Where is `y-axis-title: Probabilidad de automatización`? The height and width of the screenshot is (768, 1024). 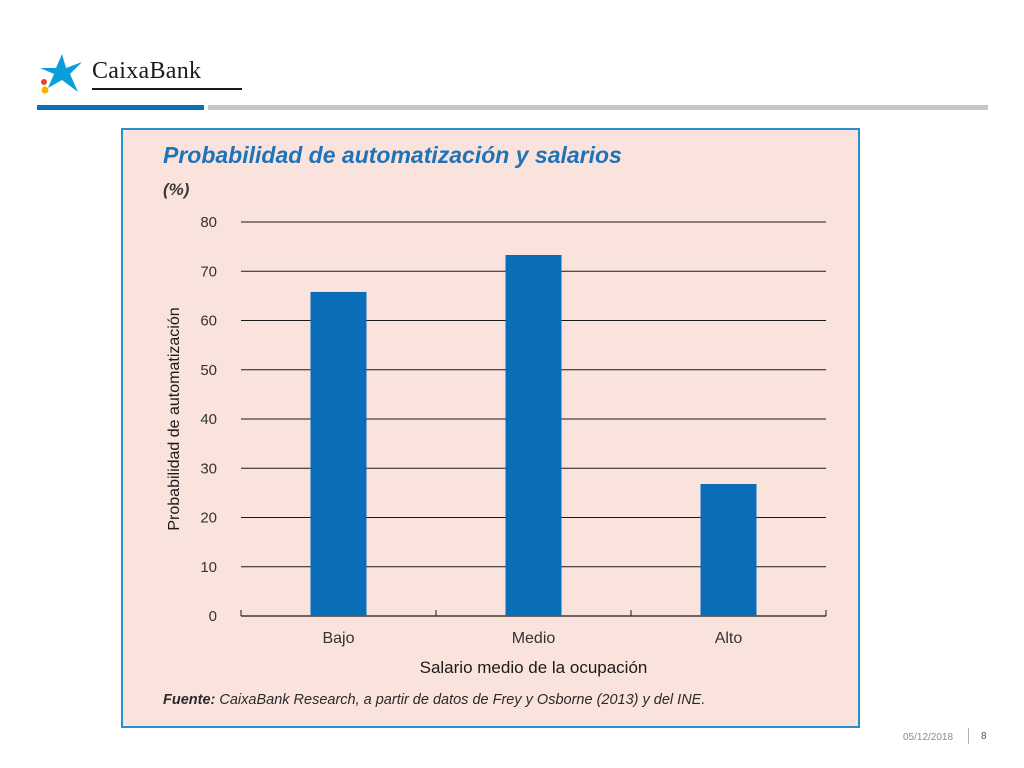 y-axis-title: Probabilidad de automatización is located at coordinates (174, 418).